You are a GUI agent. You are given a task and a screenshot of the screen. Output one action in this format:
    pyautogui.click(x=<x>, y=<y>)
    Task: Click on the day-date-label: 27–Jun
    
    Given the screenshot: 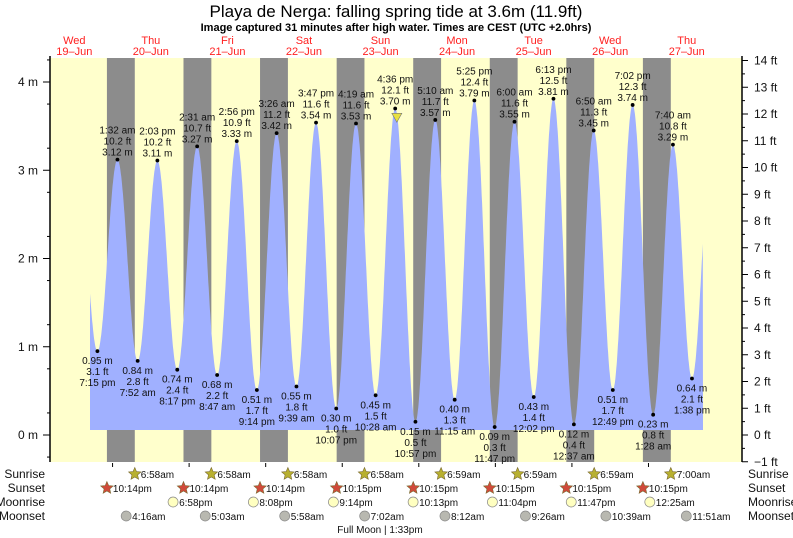 What is the action you would take?
    pyautogui.click(x=687, y=52)
    